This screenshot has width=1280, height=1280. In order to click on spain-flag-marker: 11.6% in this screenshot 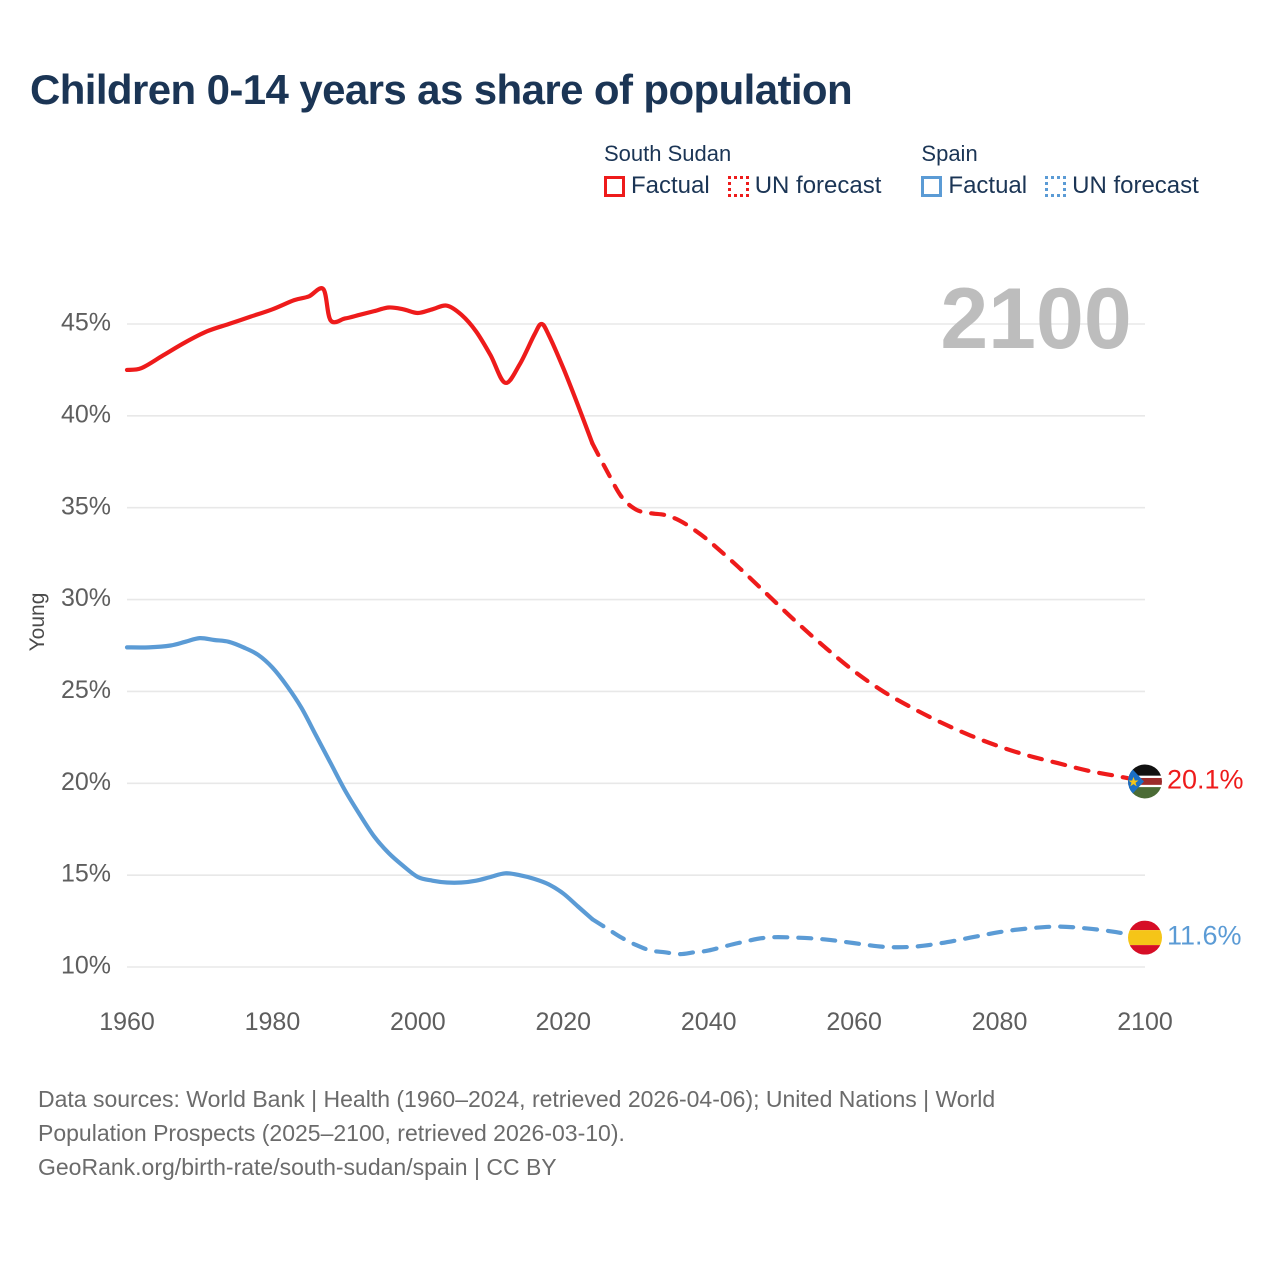, I will do `click(1185, 937)`.